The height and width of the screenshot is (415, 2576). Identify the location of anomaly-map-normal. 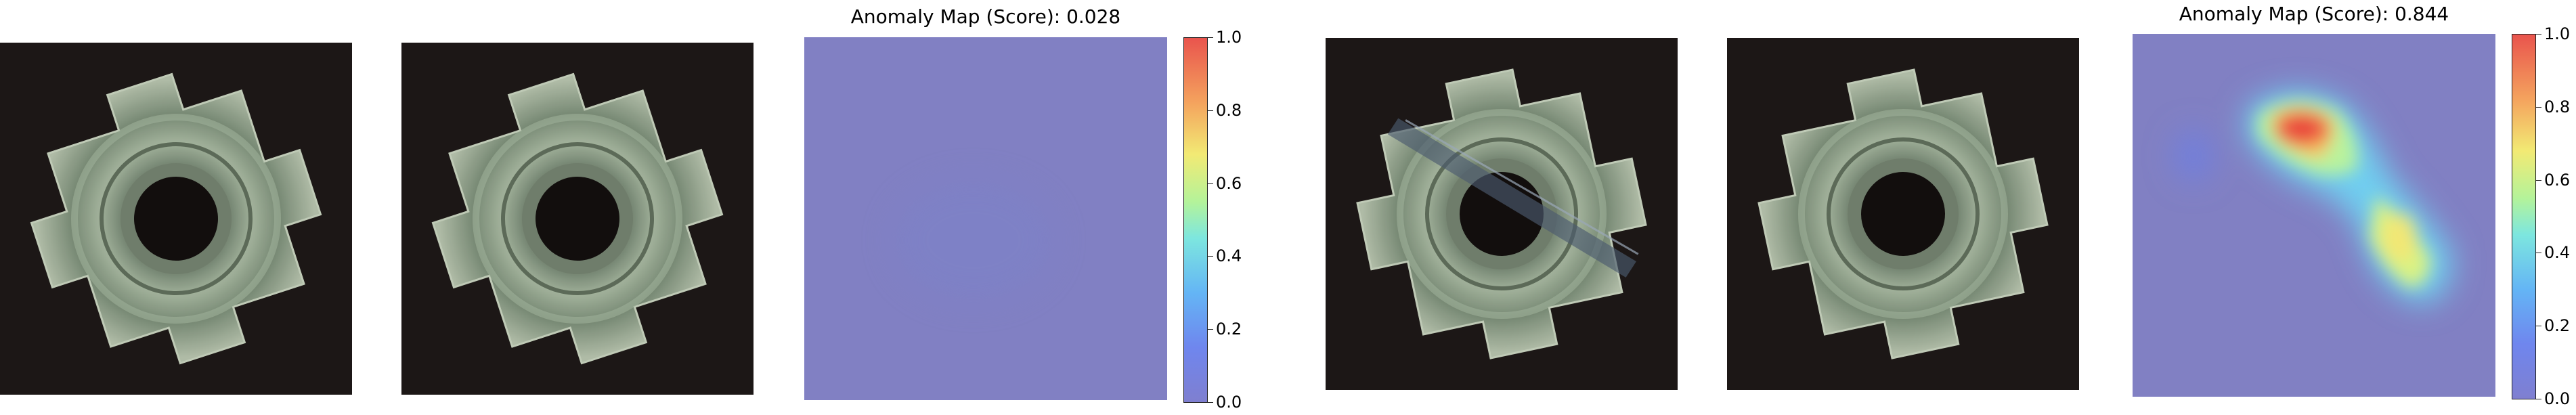
(985, 219).